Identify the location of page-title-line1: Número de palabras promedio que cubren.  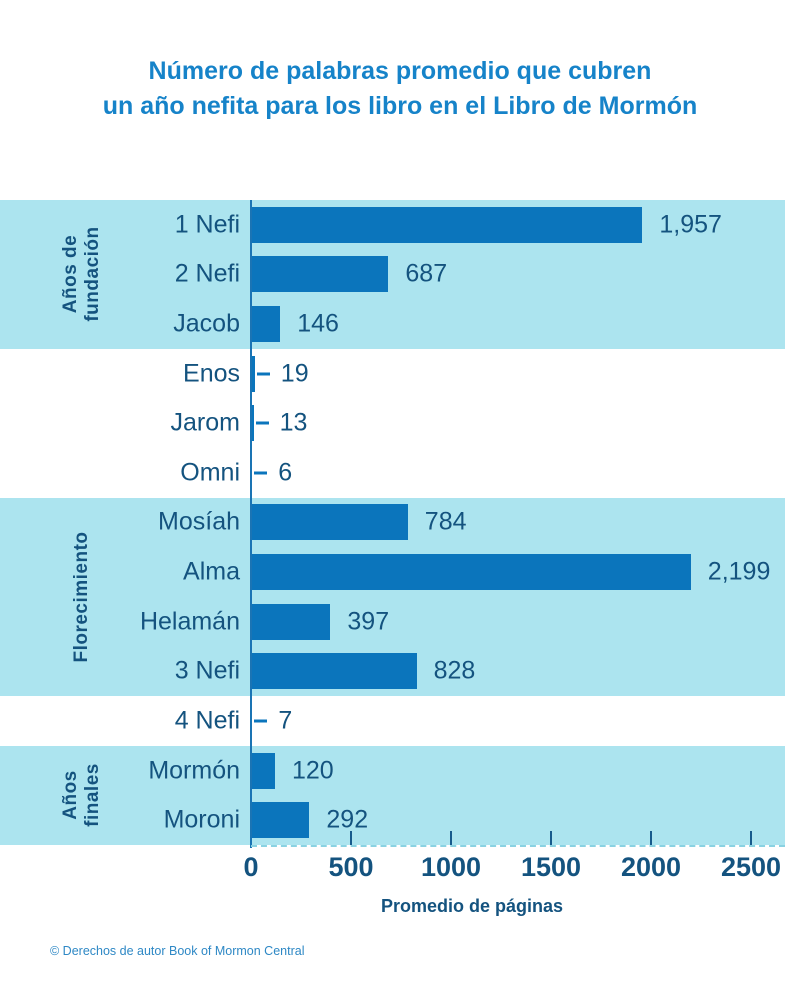
(400, 71).